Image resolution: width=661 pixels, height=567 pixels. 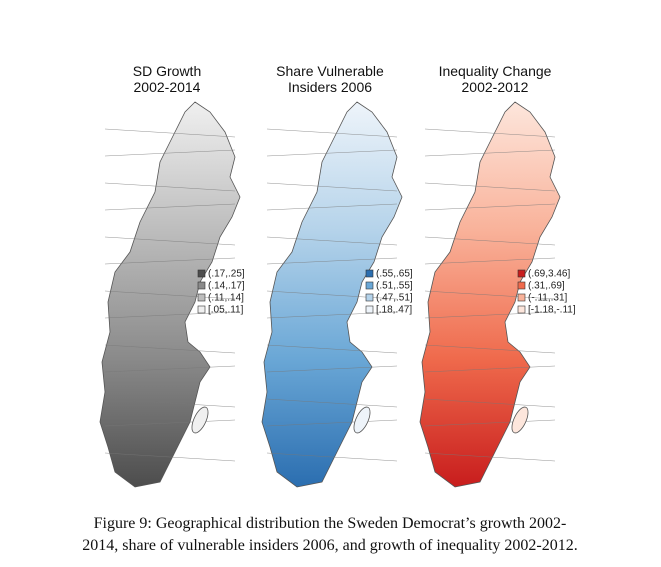 I want to click on legend-label: [.05,.11], so click(x=226, y=310).